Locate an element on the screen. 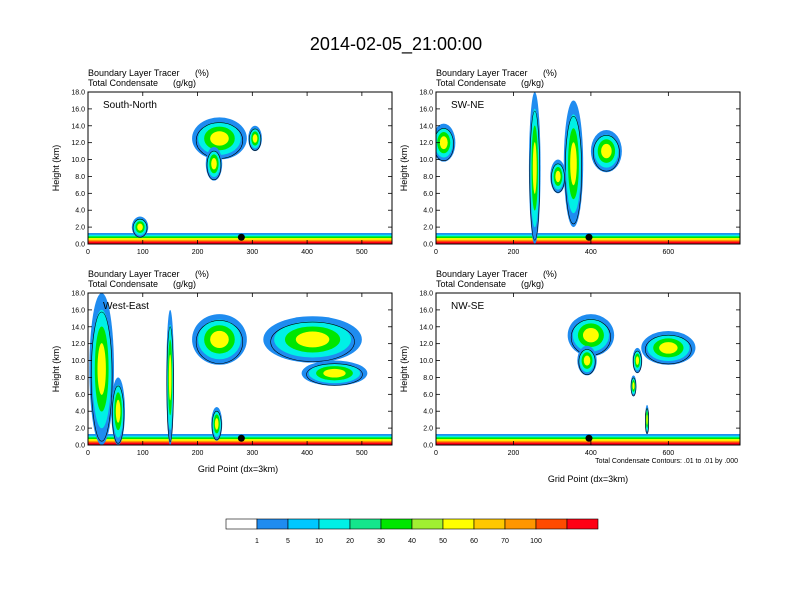 The height and width of the screenshot is (612, 792). figure-title: 2014-02-05_21:00:00 is located at coordinates (396, 44).